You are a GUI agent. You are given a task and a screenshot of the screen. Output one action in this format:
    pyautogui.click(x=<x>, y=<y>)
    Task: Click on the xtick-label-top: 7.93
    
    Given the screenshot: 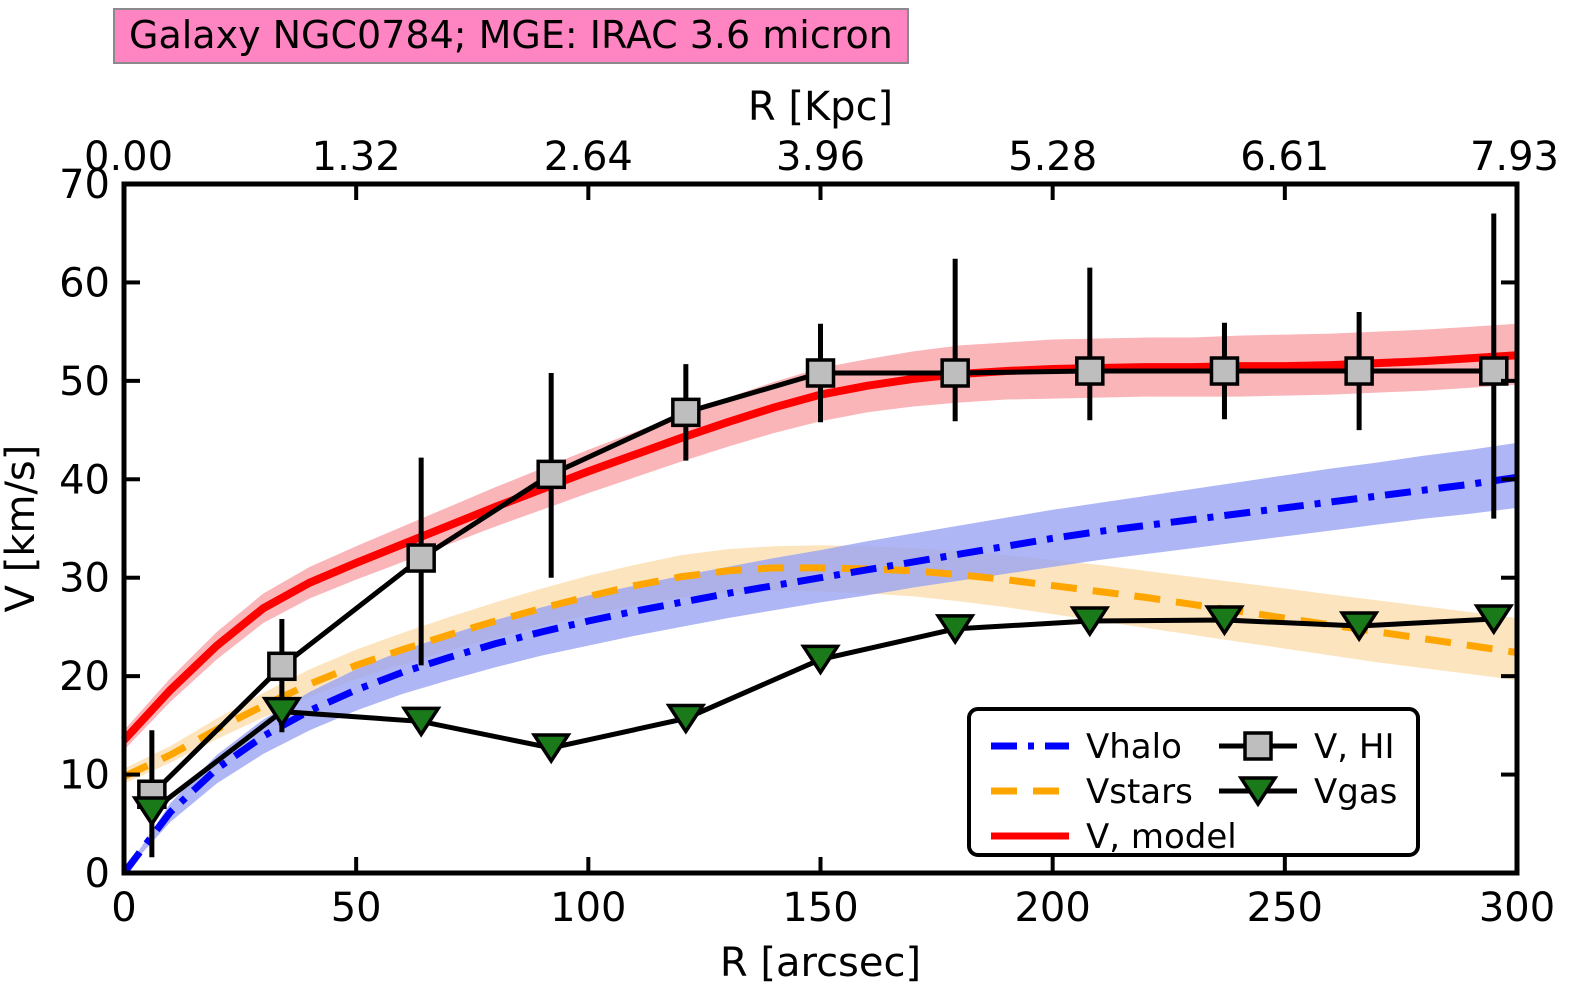 What is the action you would take?
    pyautogui.click(x=1514, y=157)
    